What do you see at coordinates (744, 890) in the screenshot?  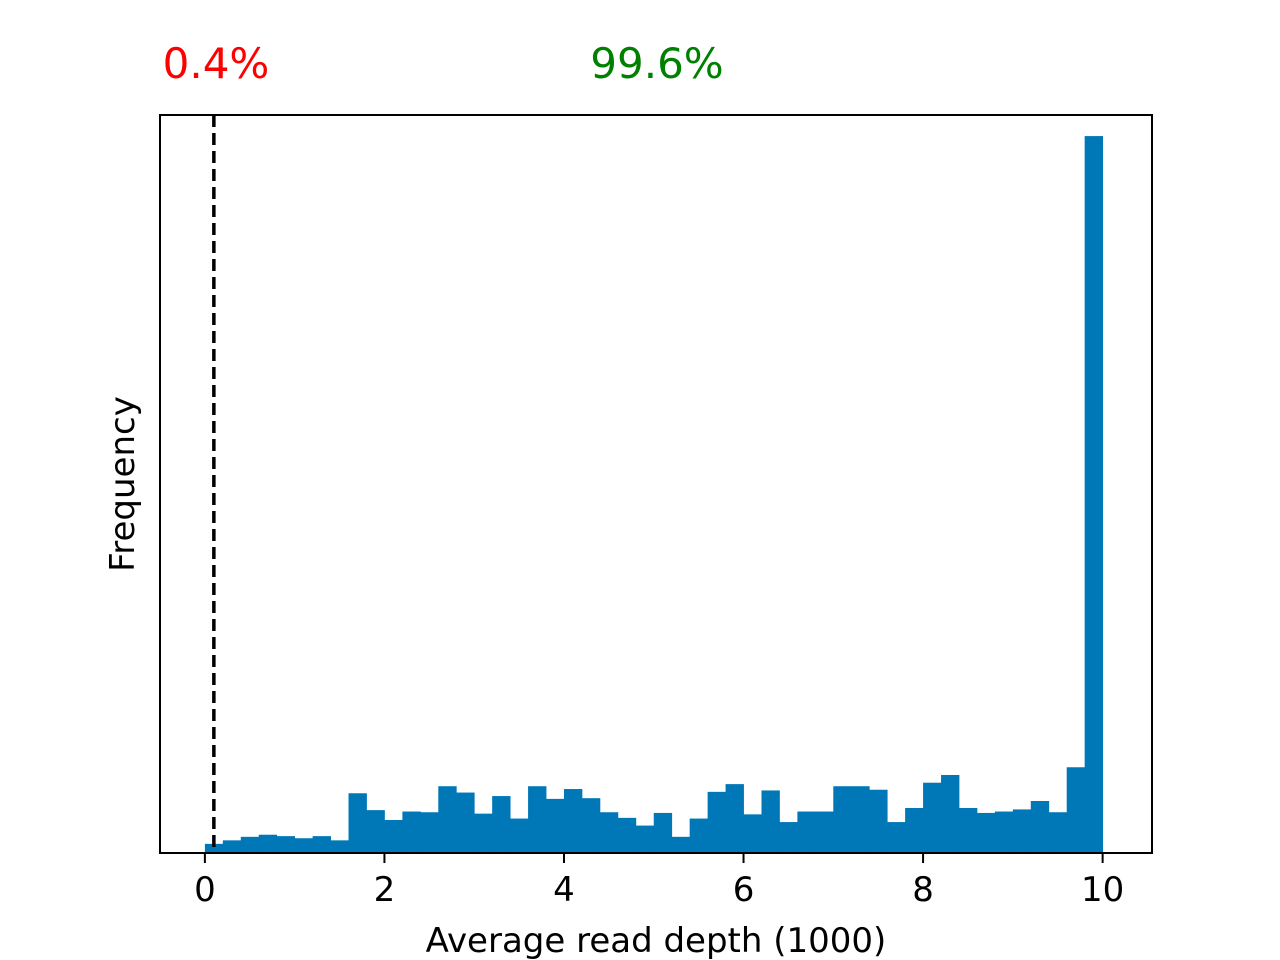 I see `x-tick-label: 6` at bounding box center [744, 890].